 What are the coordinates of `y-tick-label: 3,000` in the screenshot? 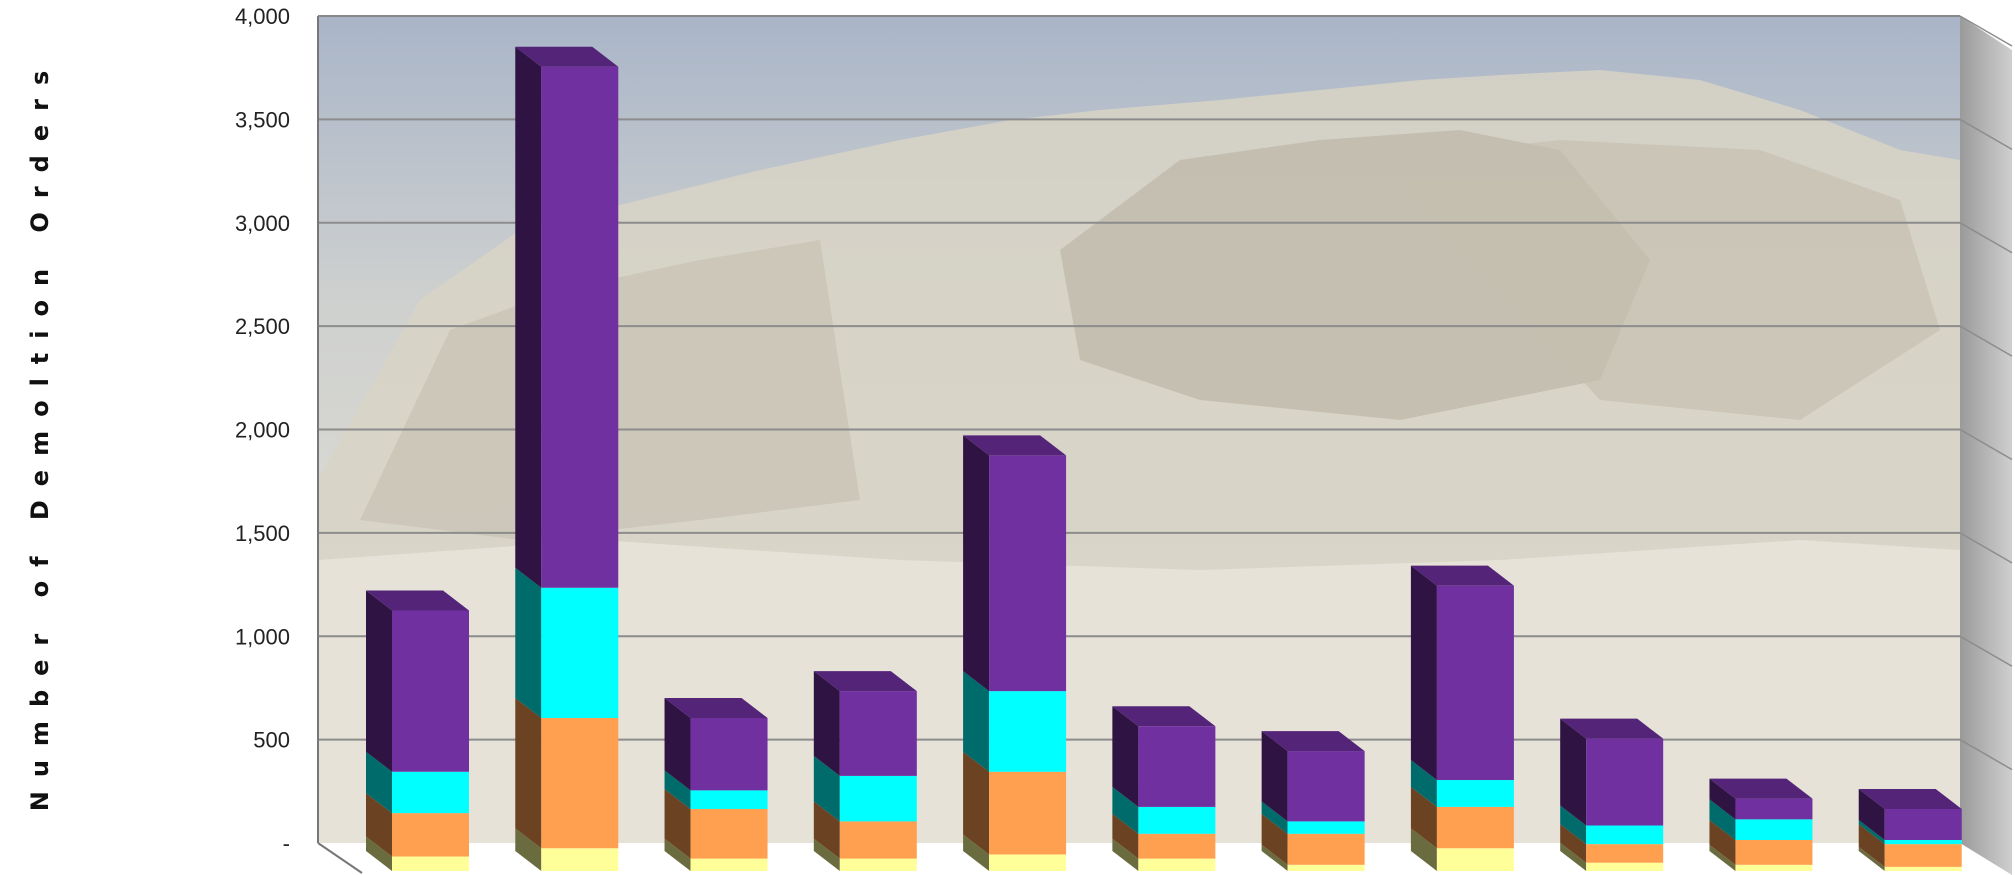 It's located at (262, 223).